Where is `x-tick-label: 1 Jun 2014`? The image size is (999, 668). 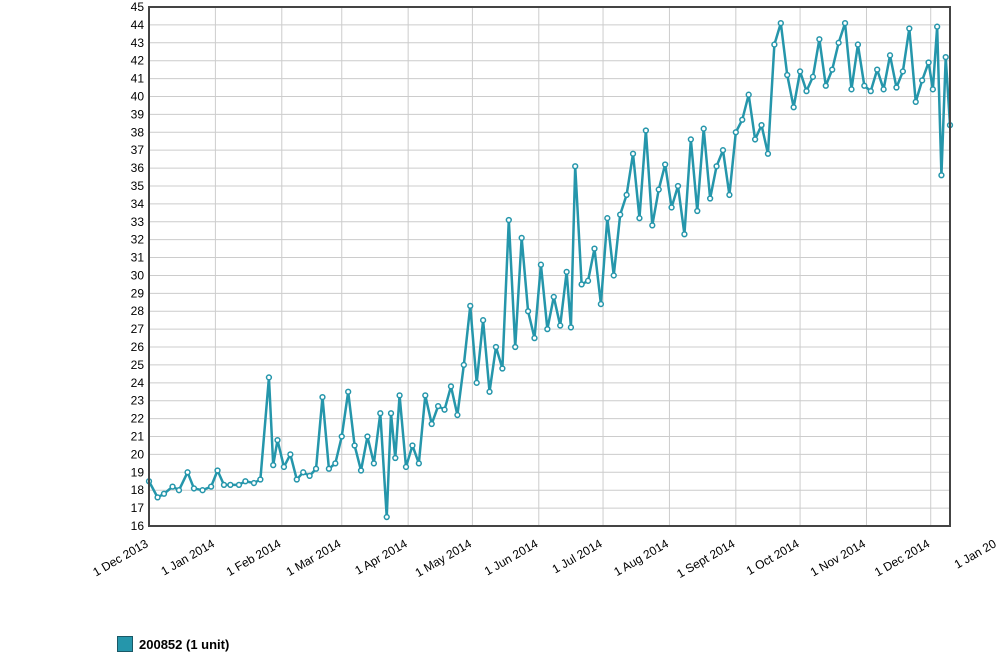
x-tick-label: 1 Jun 2014 is located at coordinates (511, 557).